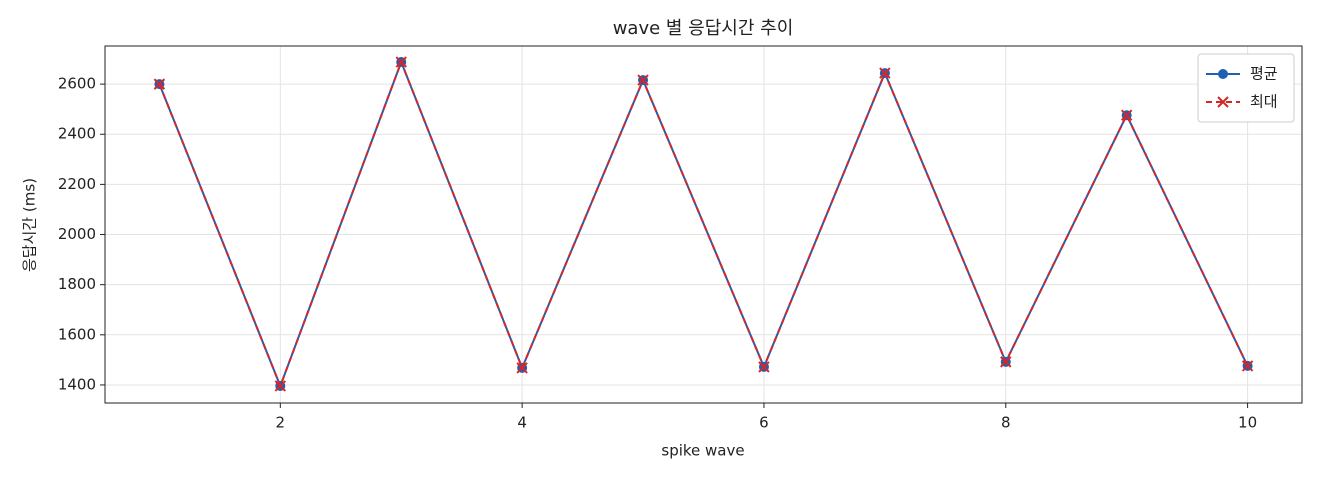  Describe the element at coordinates (77, 184) in the screenshot. I see `y-tick-label: 2200` at that location.